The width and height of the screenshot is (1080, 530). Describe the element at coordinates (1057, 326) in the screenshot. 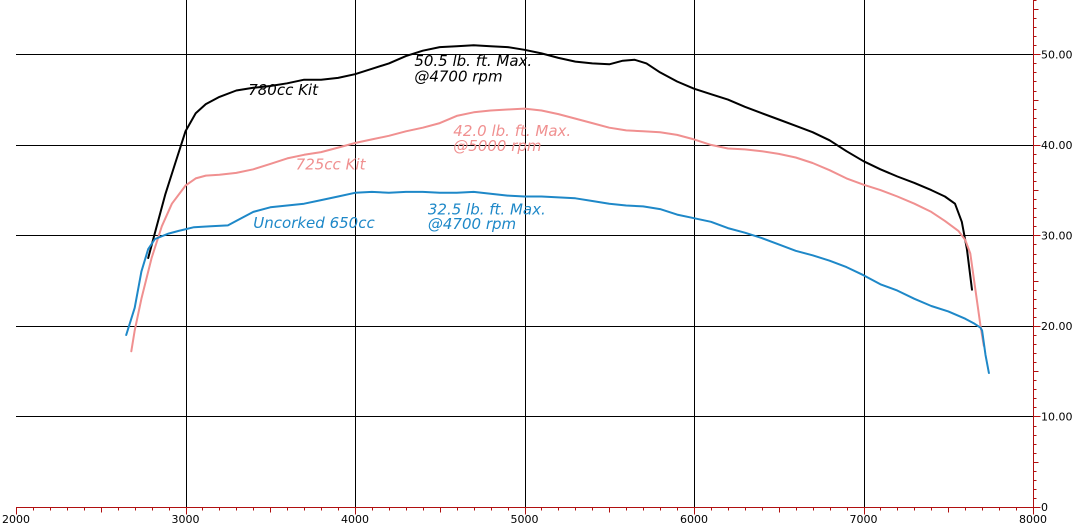

I see `y-tick-label: 20.00` at that location.